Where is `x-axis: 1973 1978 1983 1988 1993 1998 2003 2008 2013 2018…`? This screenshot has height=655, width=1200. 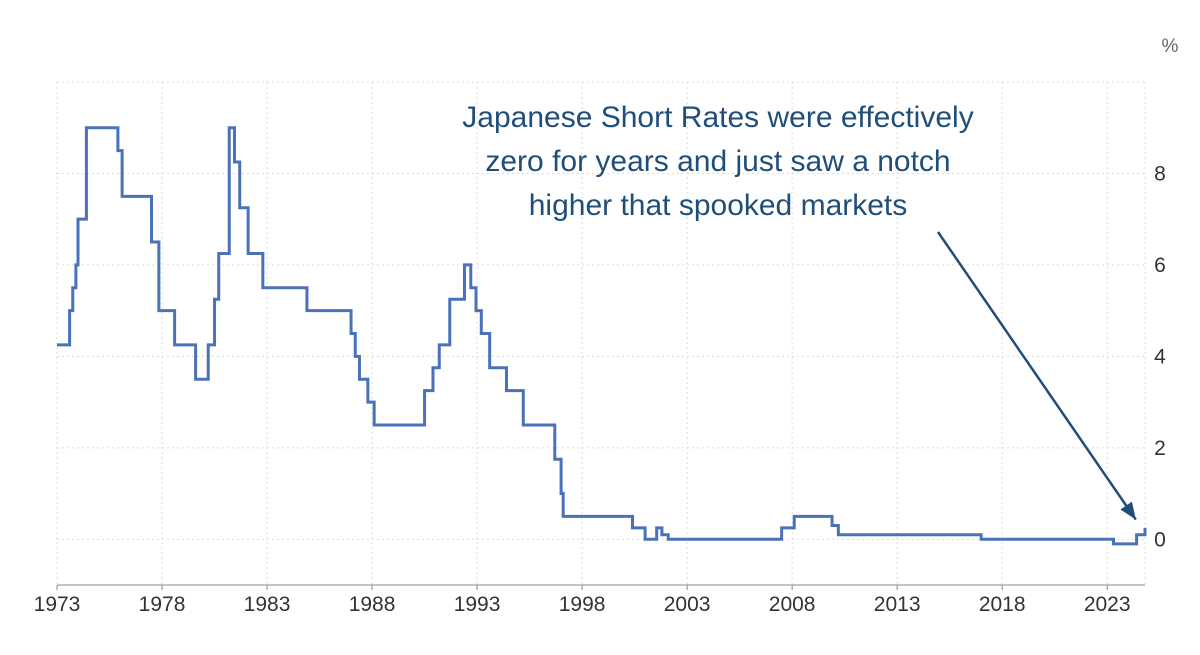
x-axis: 1973 1978 1983 1988 1993 1998 2003 2008 2013 2018… is located at coordinates (582, 600).